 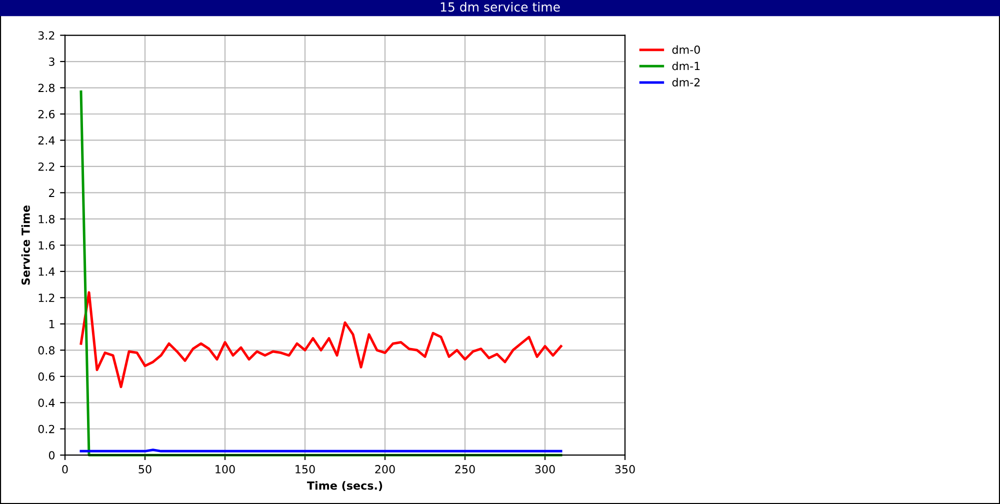 What do you see at coordinates (500, 7) in the screenshot?
I see `chart-title: 15 dm service time` at bounding box center [500, 7].